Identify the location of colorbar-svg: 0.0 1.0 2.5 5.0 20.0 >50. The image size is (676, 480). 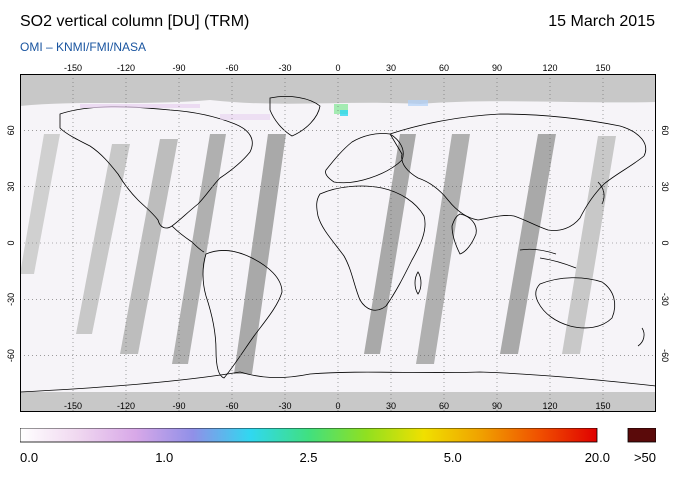
(338, 446).